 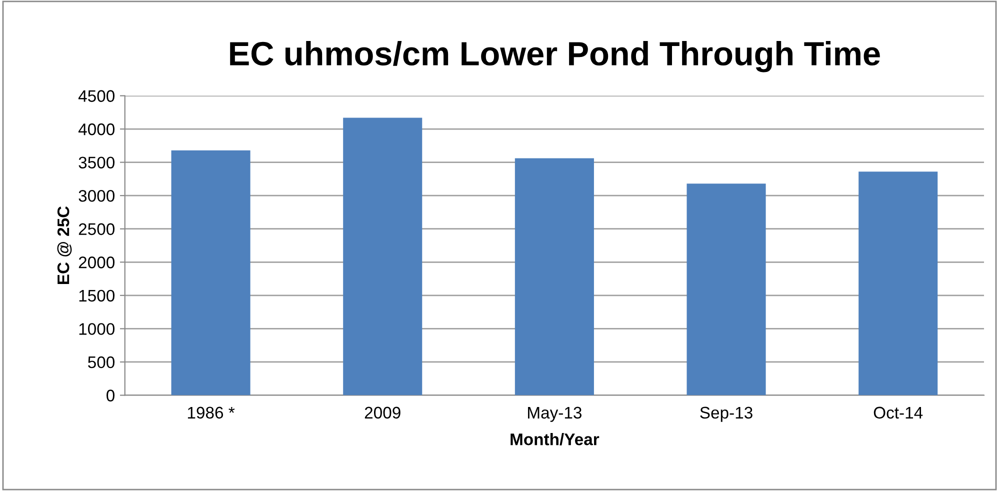 I want to click on x-axis-title: Month/Year, so click(x=555, y=439).